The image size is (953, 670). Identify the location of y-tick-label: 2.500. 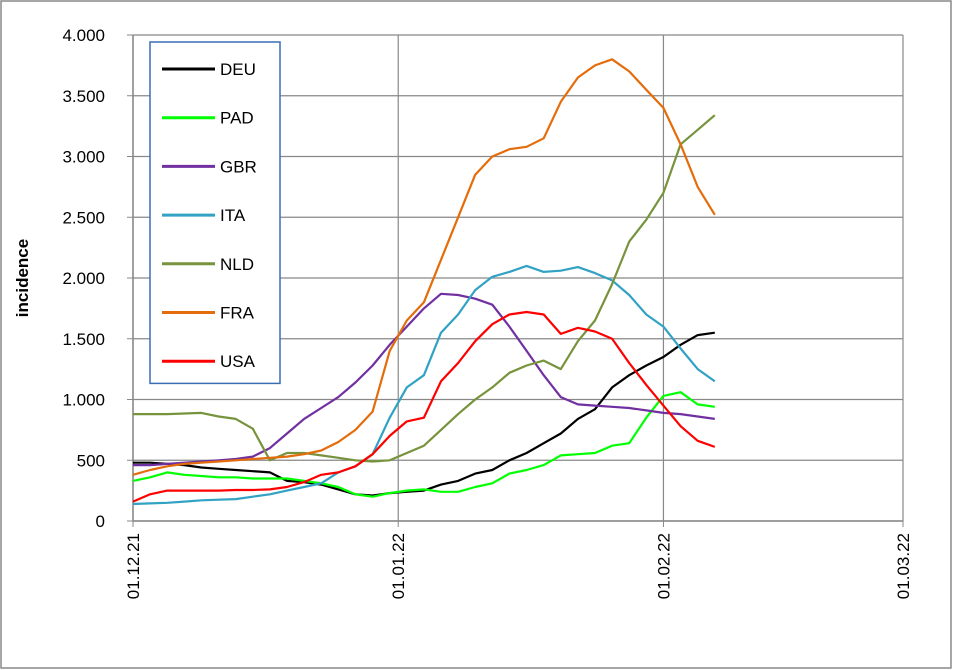
(83, 217).